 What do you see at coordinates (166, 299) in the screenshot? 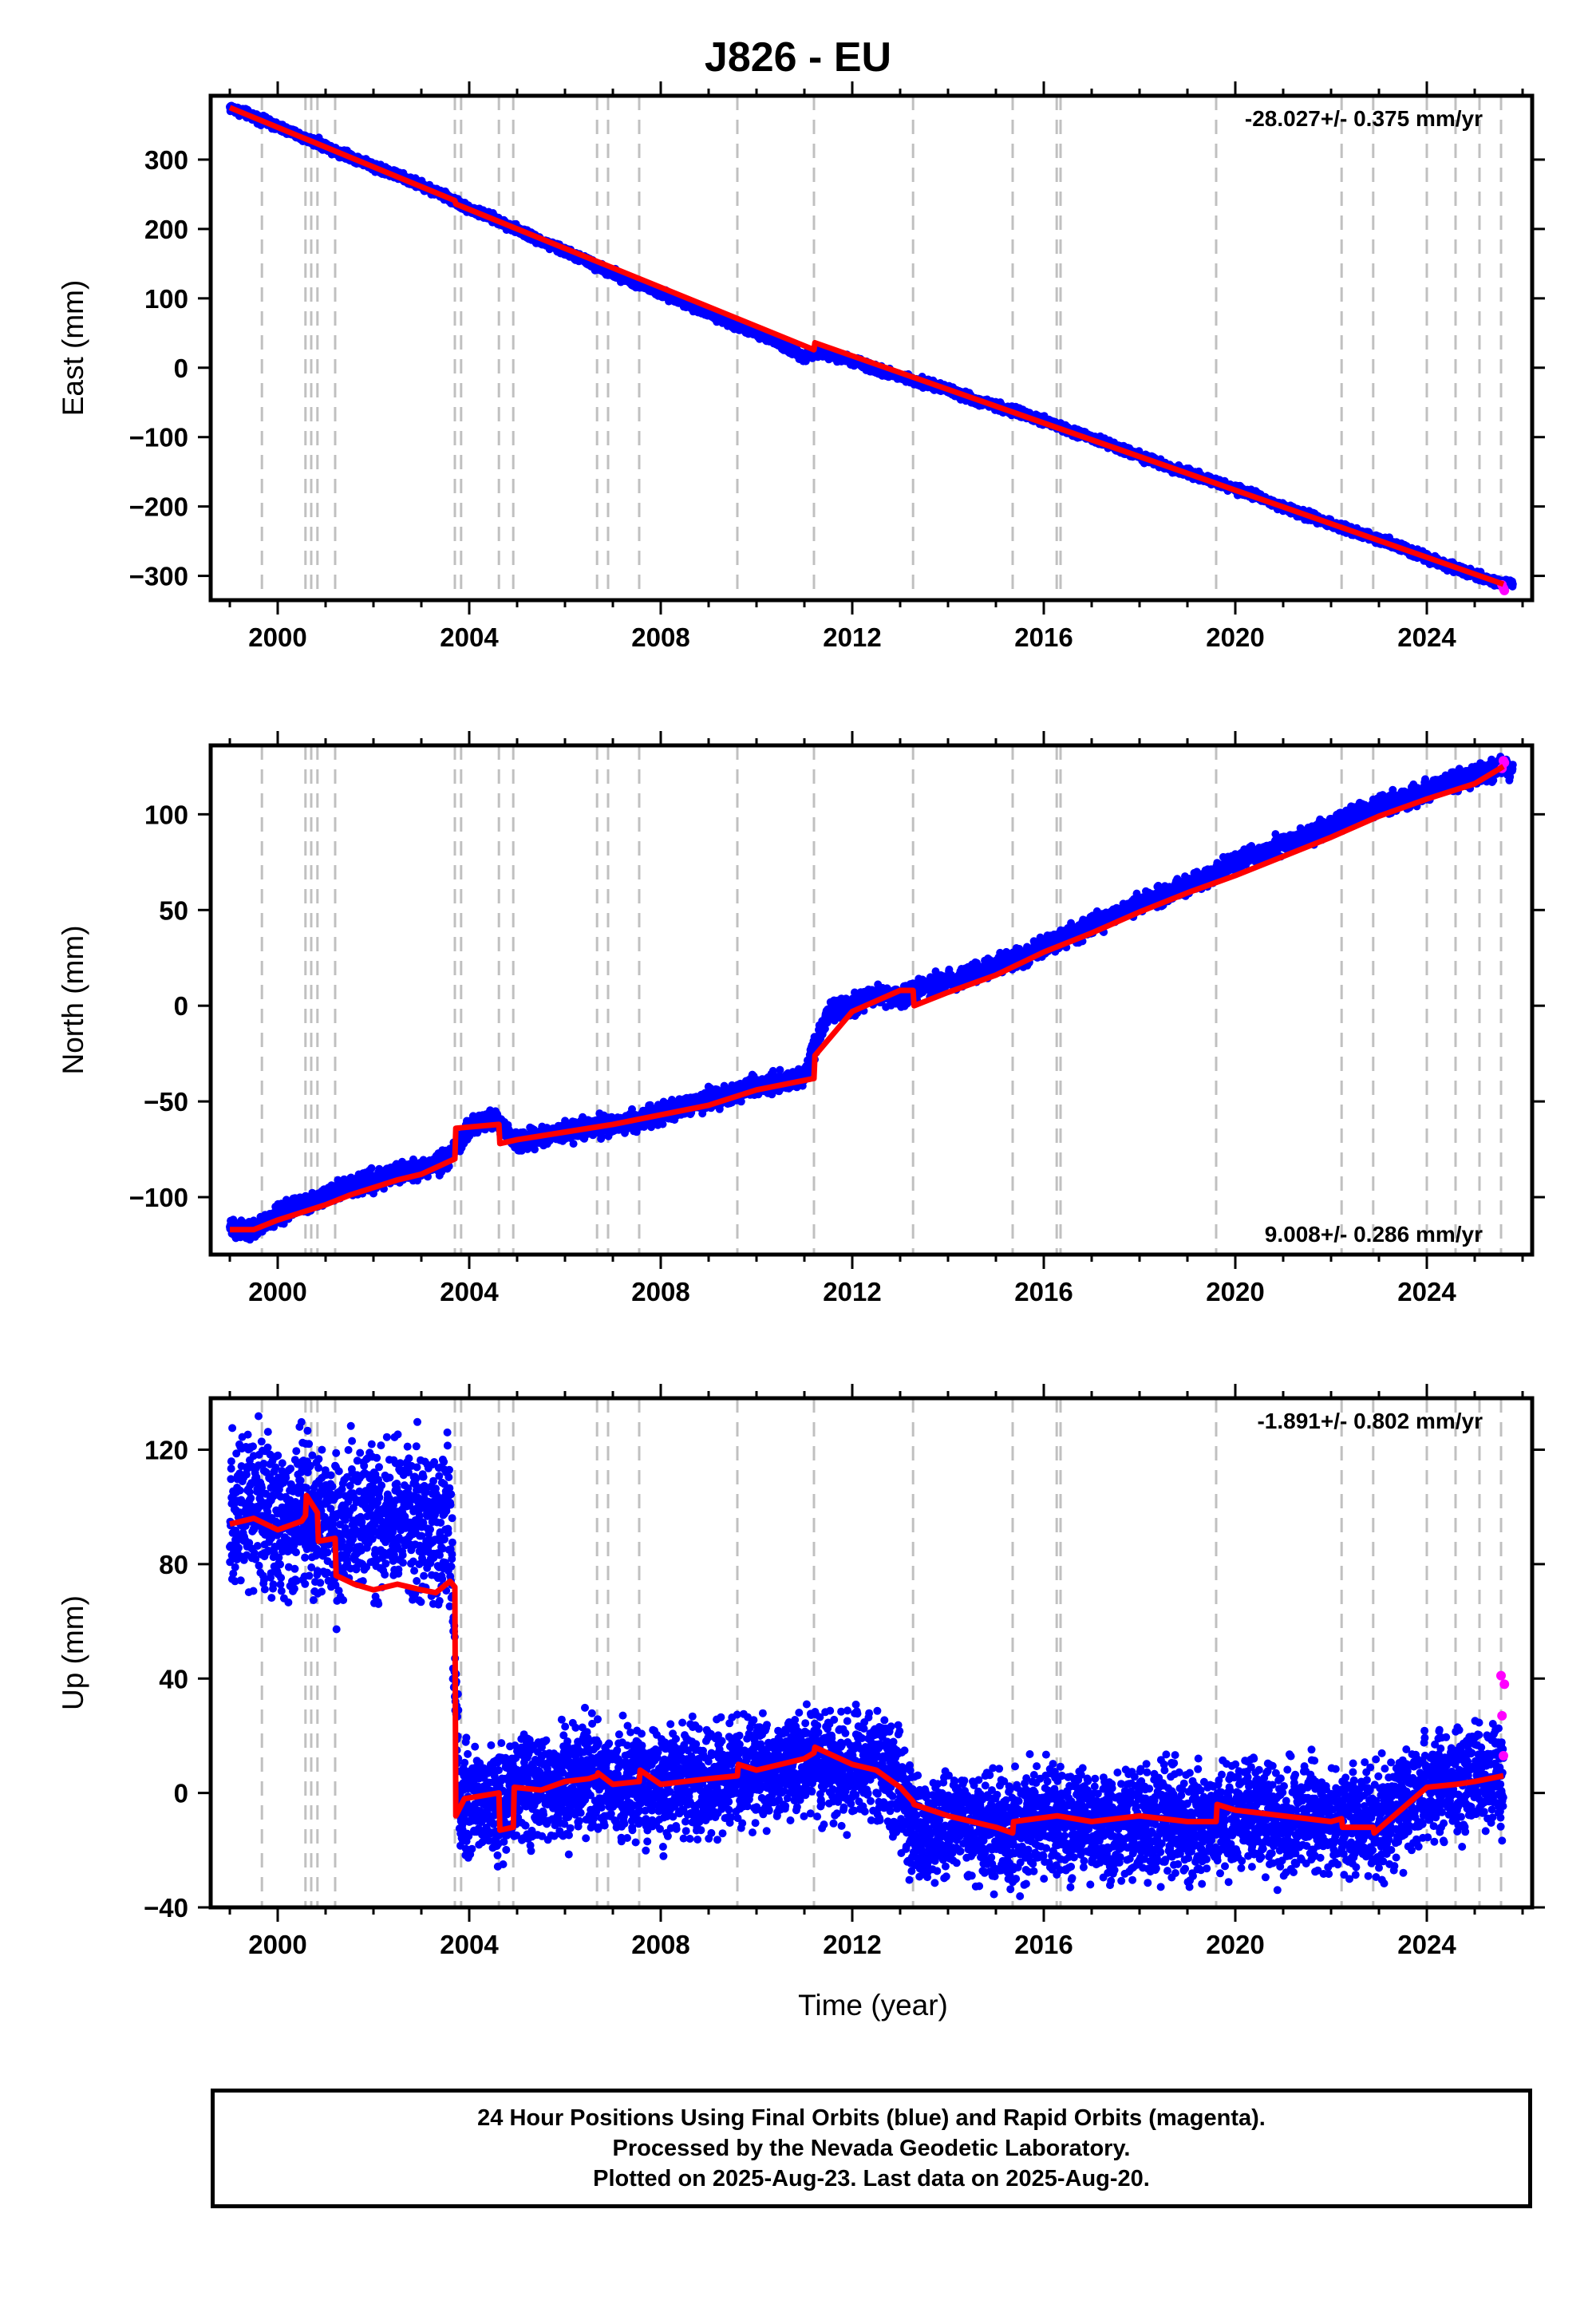
I see `y-tick-label: 100` at bounding box center [166, 299].